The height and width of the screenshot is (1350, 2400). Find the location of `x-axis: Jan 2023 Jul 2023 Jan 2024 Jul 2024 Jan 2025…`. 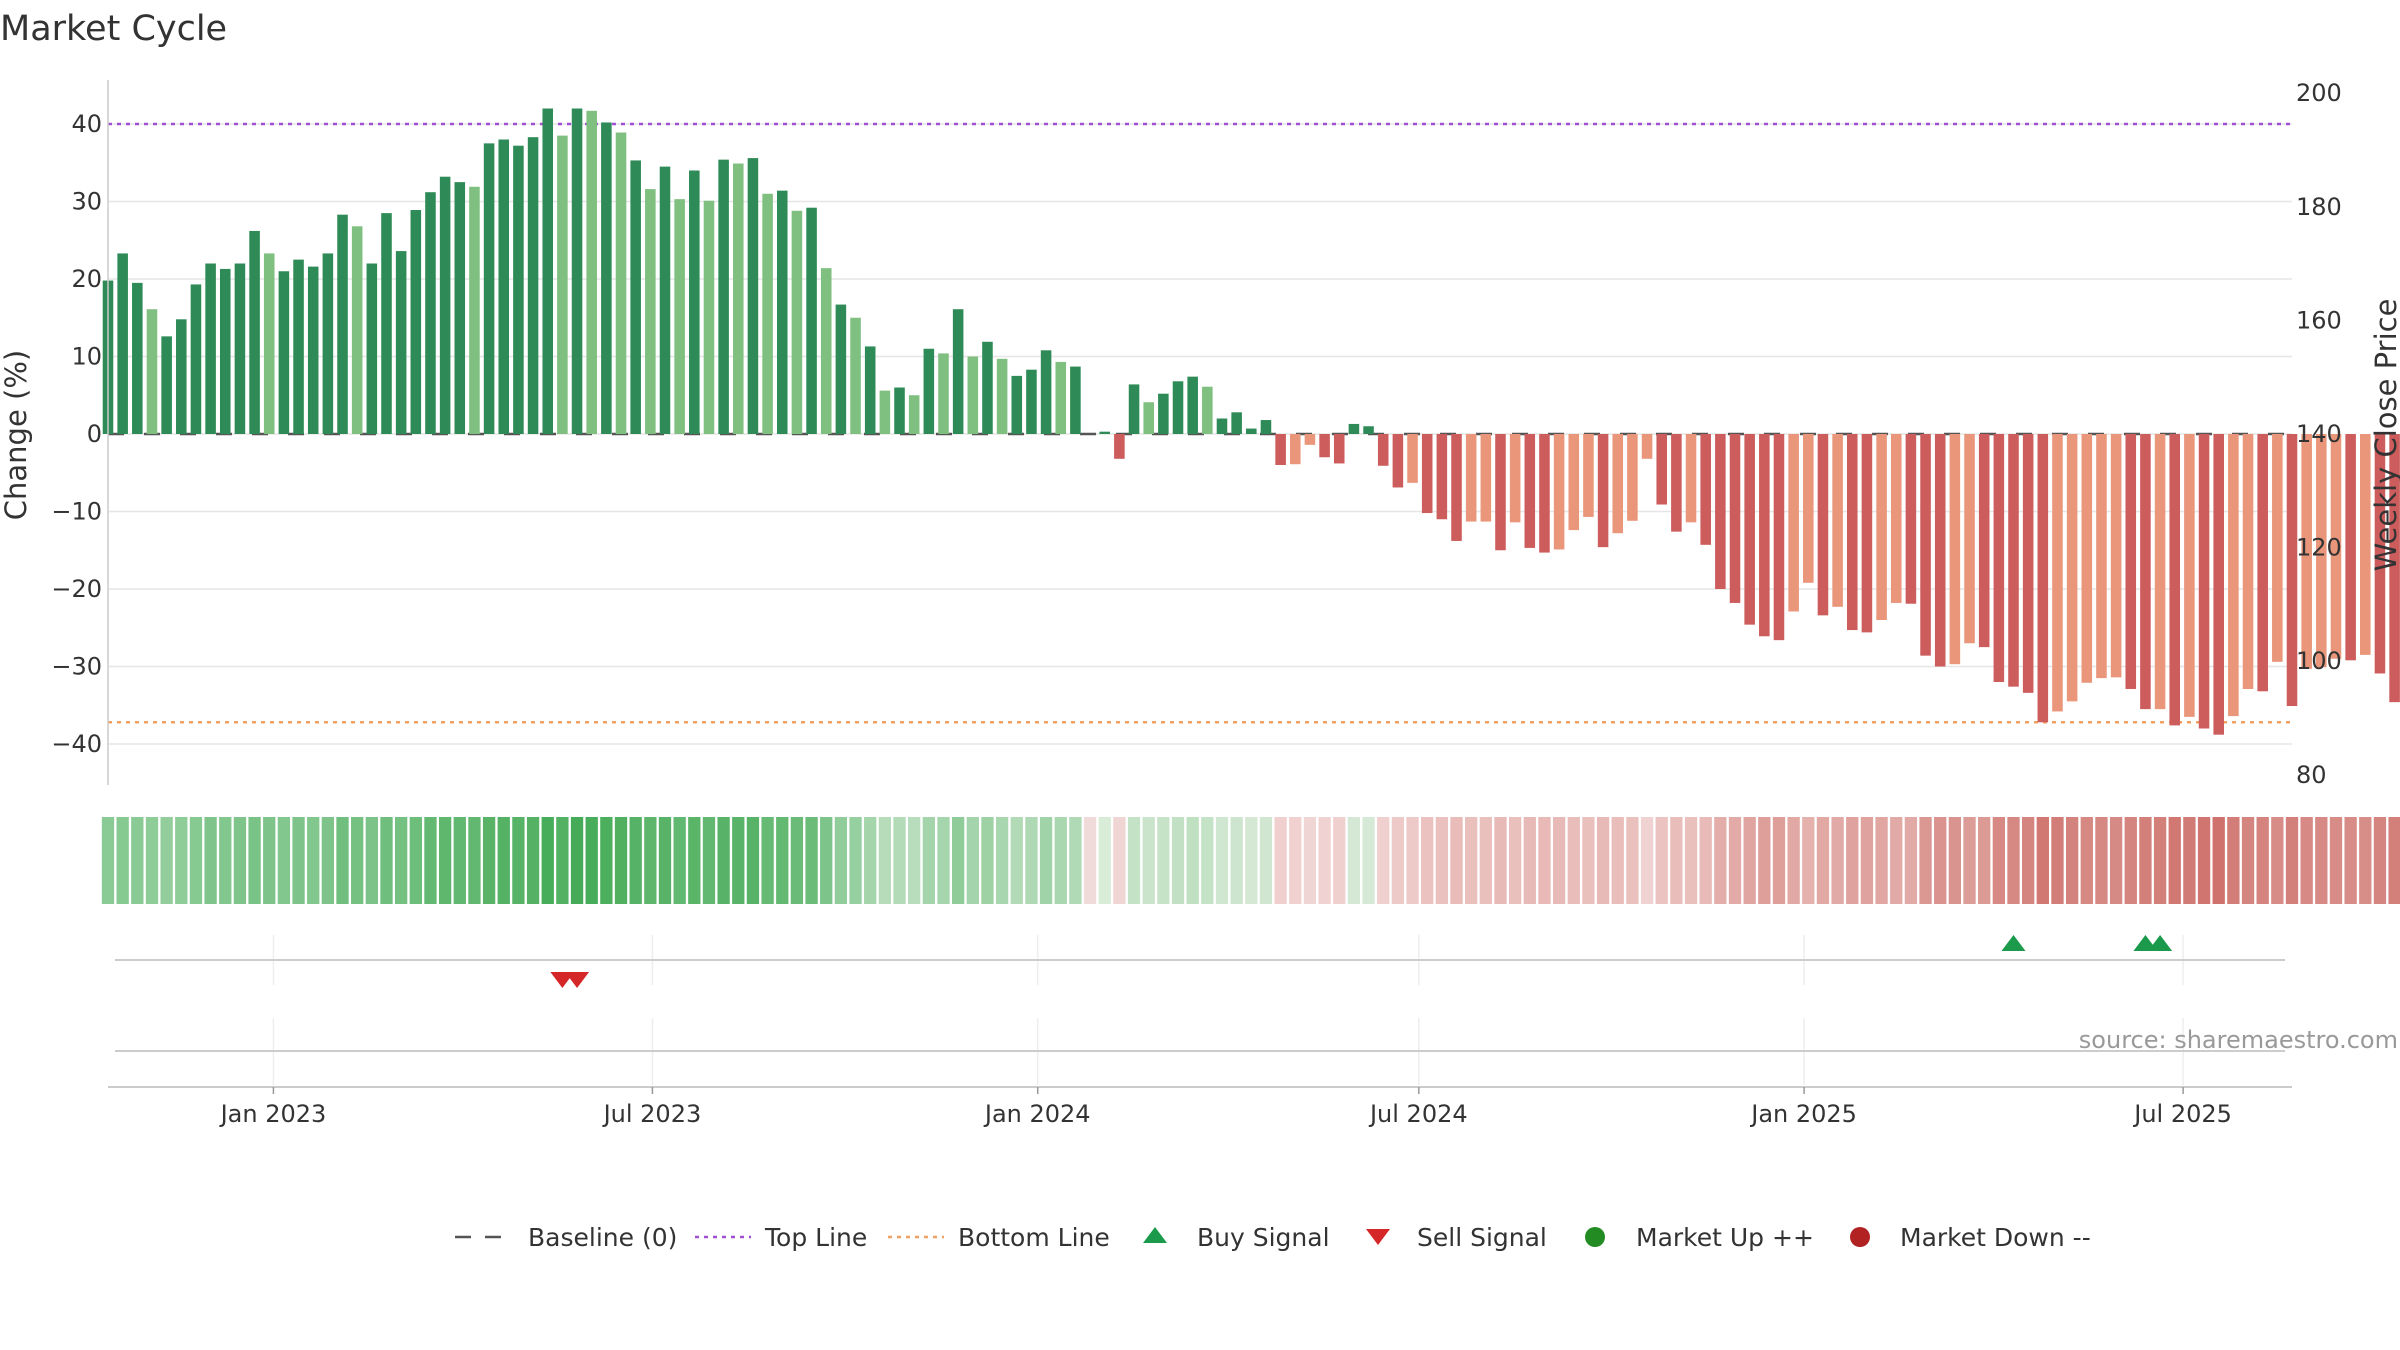

x-axis: Jan 2023 Jul 2023 Jan 2024 Jul 2024 Jan 2025… is located at coordinates (1200, 1107).